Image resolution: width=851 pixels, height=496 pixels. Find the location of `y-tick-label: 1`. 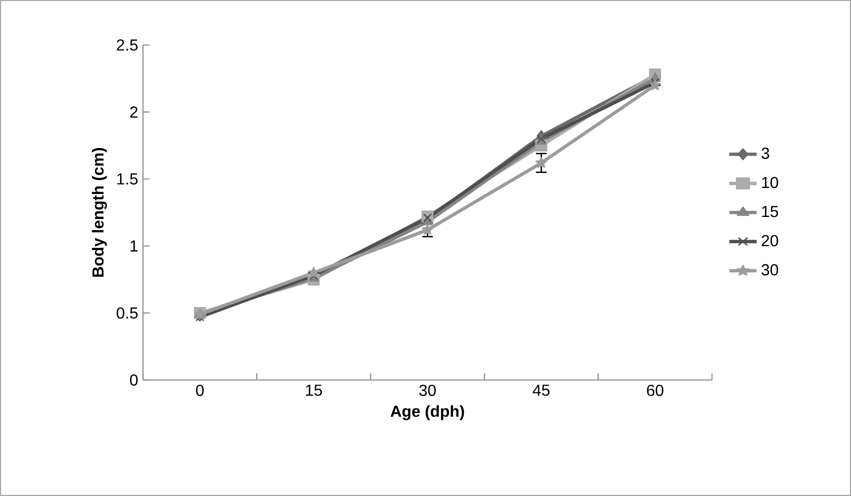

y-tick-label: 1 is located at coordinates (134, 246).